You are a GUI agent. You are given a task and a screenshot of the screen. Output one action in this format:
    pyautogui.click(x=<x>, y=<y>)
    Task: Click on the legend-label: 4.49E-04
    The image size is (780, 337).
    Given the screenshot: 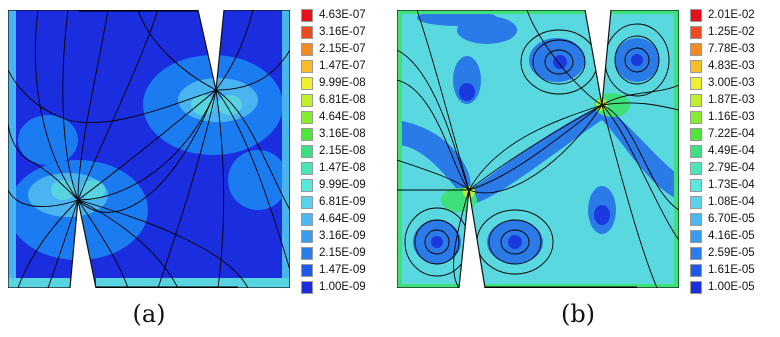 What is the action you would take?
    pyautogui.click(x=731, y=151)
    